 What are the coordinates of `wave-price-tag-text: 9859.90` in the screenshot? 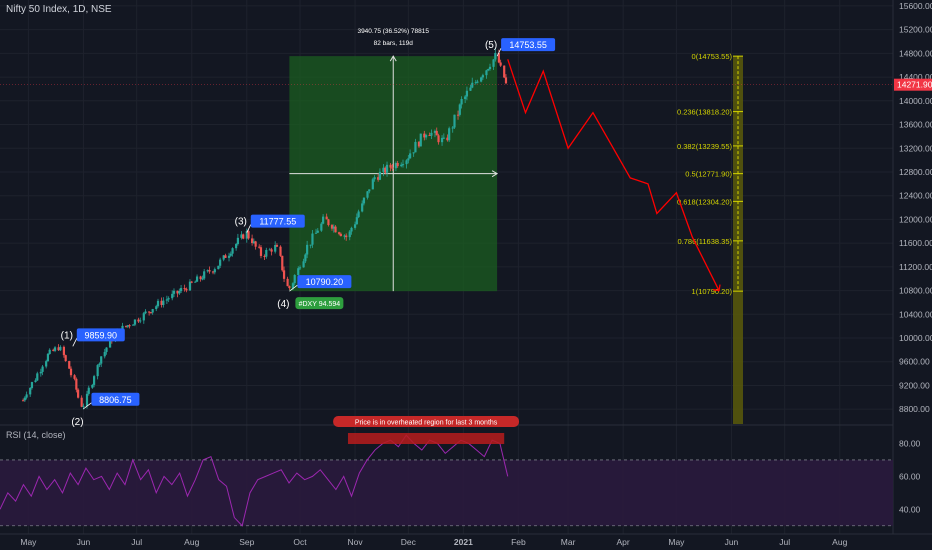 It's located at (101, 335).